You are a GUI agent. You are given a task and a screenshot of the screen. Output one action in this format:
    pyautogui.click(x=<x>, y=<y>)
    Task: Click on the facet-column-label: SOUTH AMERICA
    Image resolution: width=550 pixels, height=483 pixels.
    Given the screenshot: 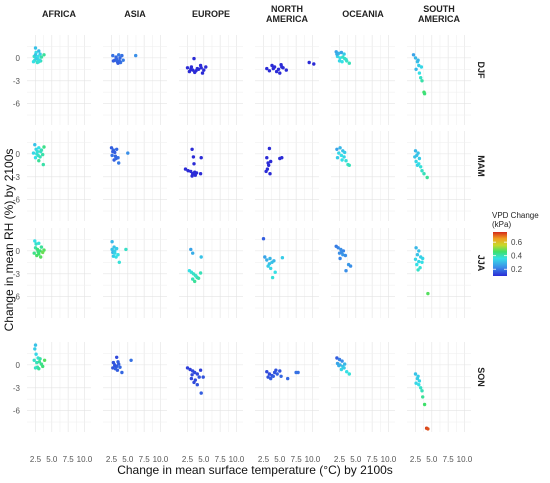 What is the action you would take?
    pyautogui.click(x=439, y=14)
    